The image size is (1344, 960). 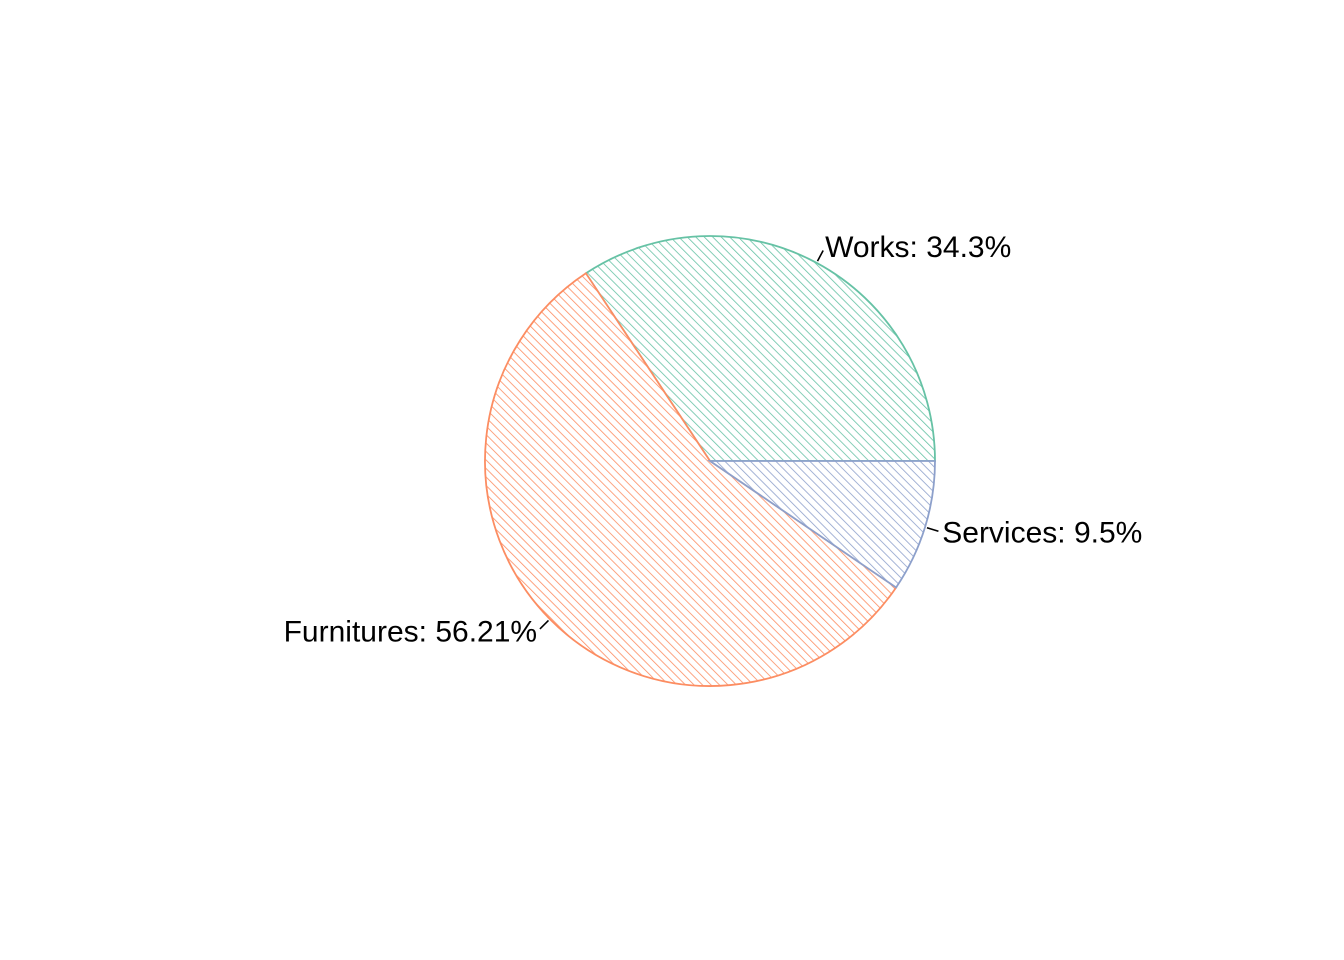 I want to click on leader-line-furnitures, so click(x=544, y=624).